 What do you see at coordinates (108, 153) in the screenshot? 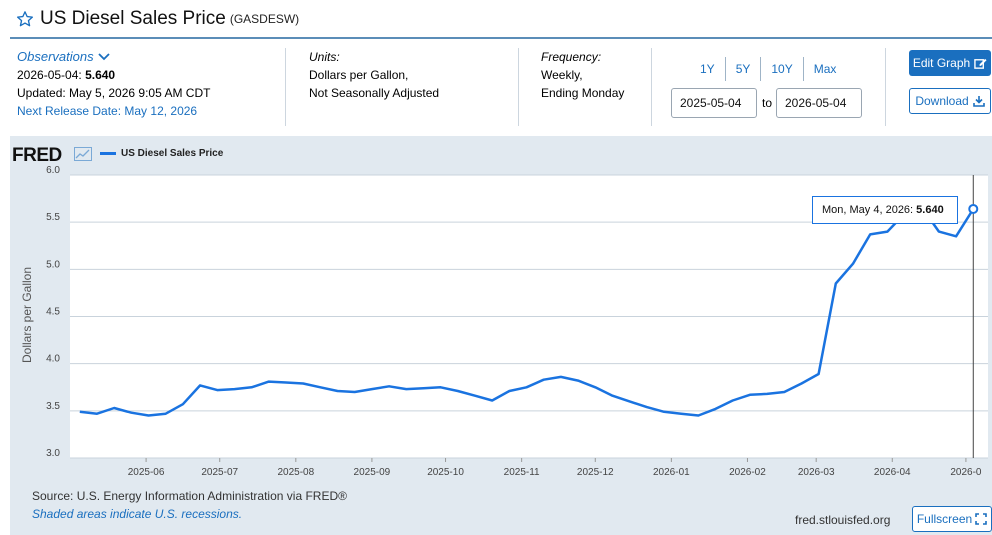
I see `legend-swatch` at bounding box center [108, 153].